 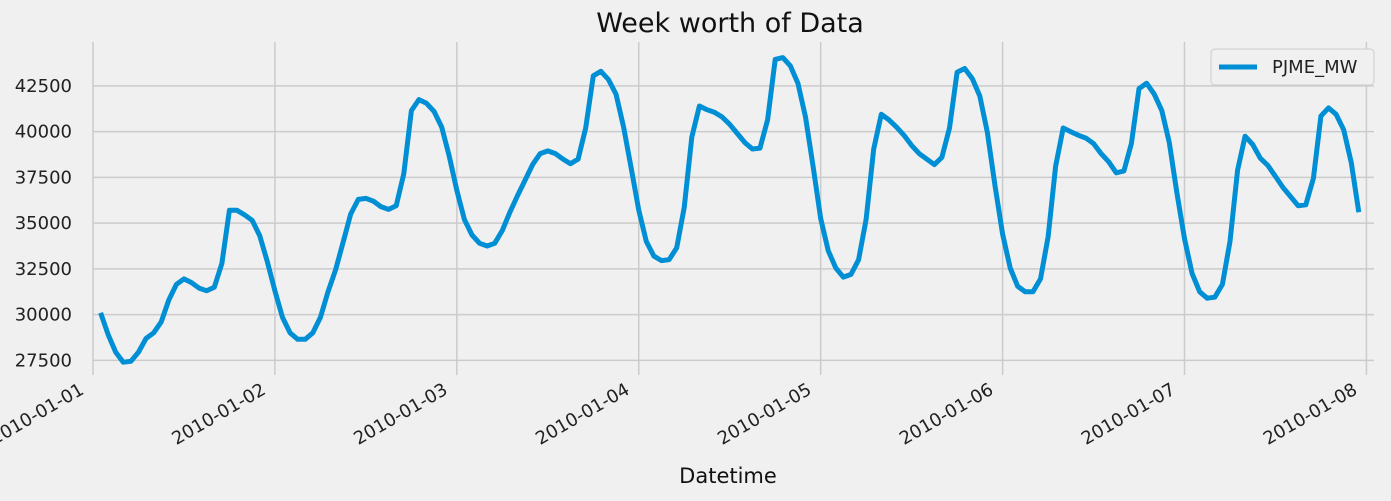 What do you see at coordinates (43, 269) in the screenshot?
I see `y-tick-label: 32500` at bounding box center [43, 269].